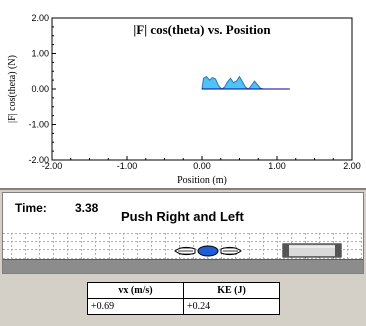 This screenshot has width=366, height=326. Describe the element at coordinates (135, 306) in the screenshot. I see `vx-value: +0.69` at that location.